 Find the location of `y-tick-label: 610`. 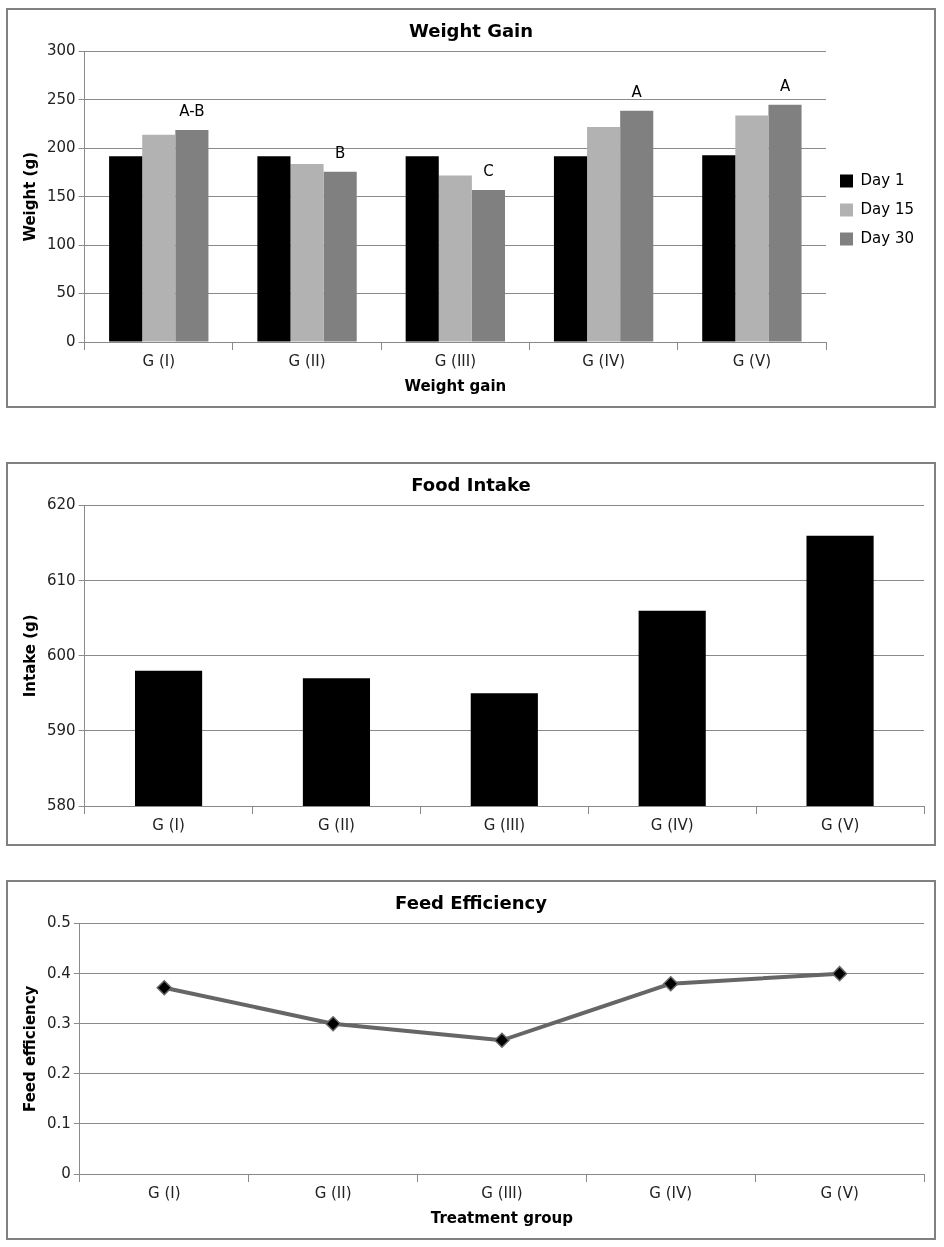

y-tick-label: 610 is located at coordinates (61, 579).